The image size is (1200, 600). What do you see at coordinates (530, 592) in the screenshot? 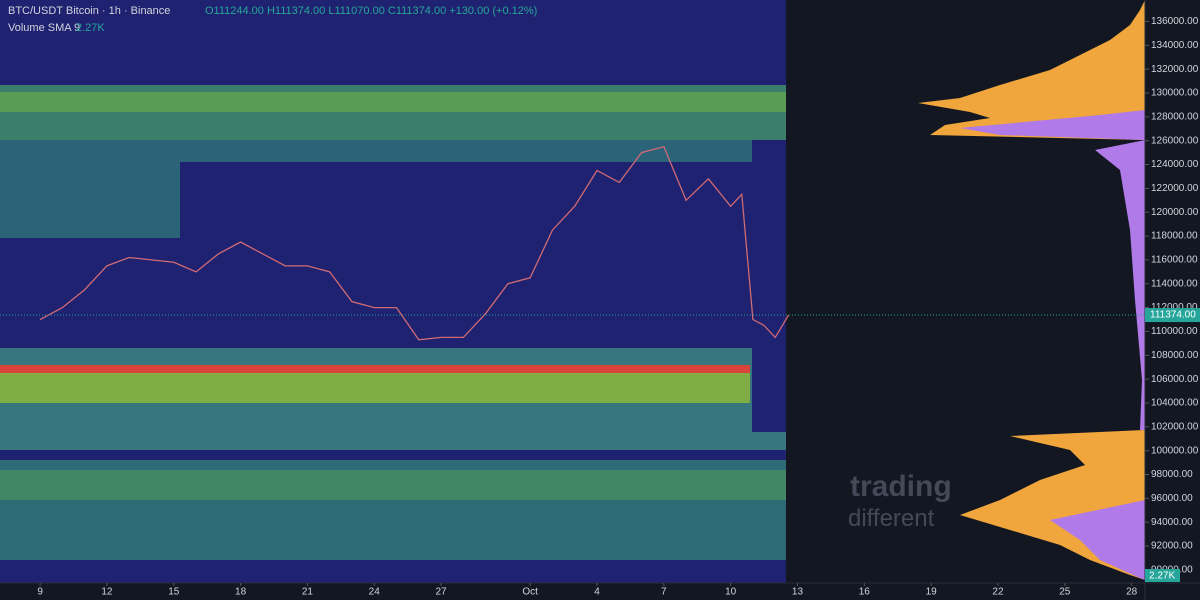
I see `x-tick-label: Oct` at bounding box center [530, 592].